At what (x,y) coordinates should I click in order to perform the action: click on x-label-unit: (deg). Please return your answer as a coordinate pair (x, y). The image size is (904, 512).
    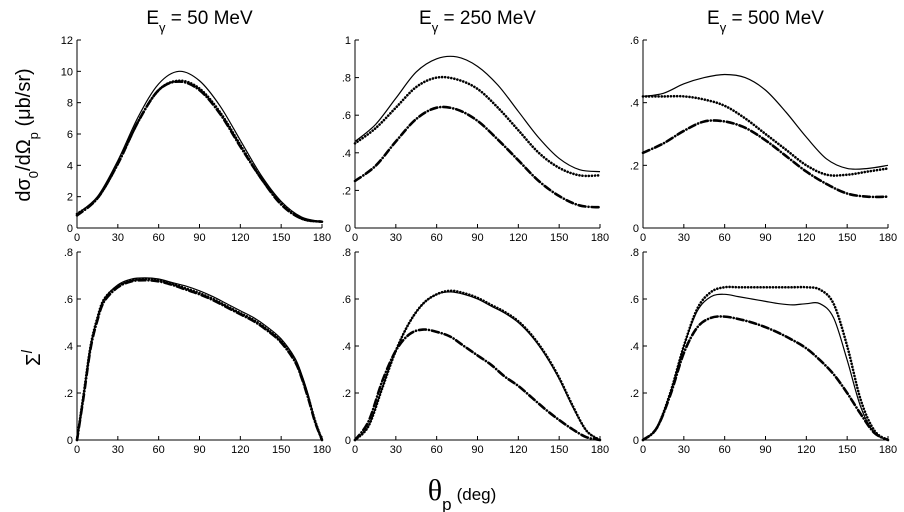
    Looking at the image, I should click on (477, 494).